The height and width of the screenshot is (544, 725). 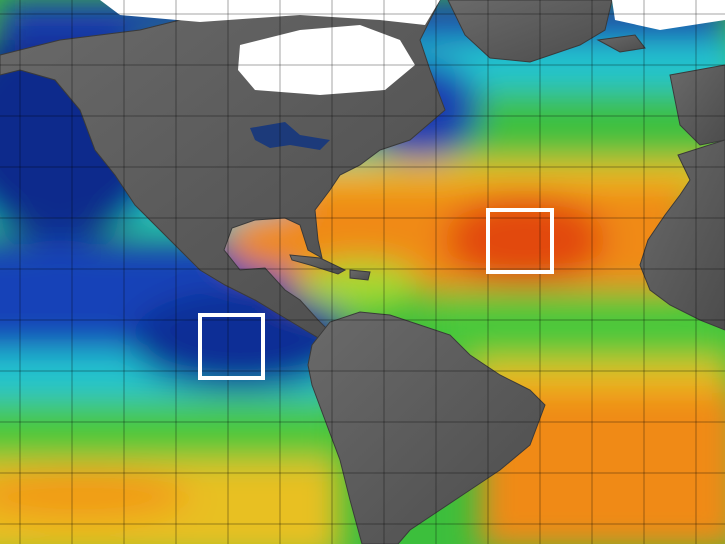 What do you see at coordinates (318, 264) in the screenshot?
I see `cuba` at bounding box center [318, 264].